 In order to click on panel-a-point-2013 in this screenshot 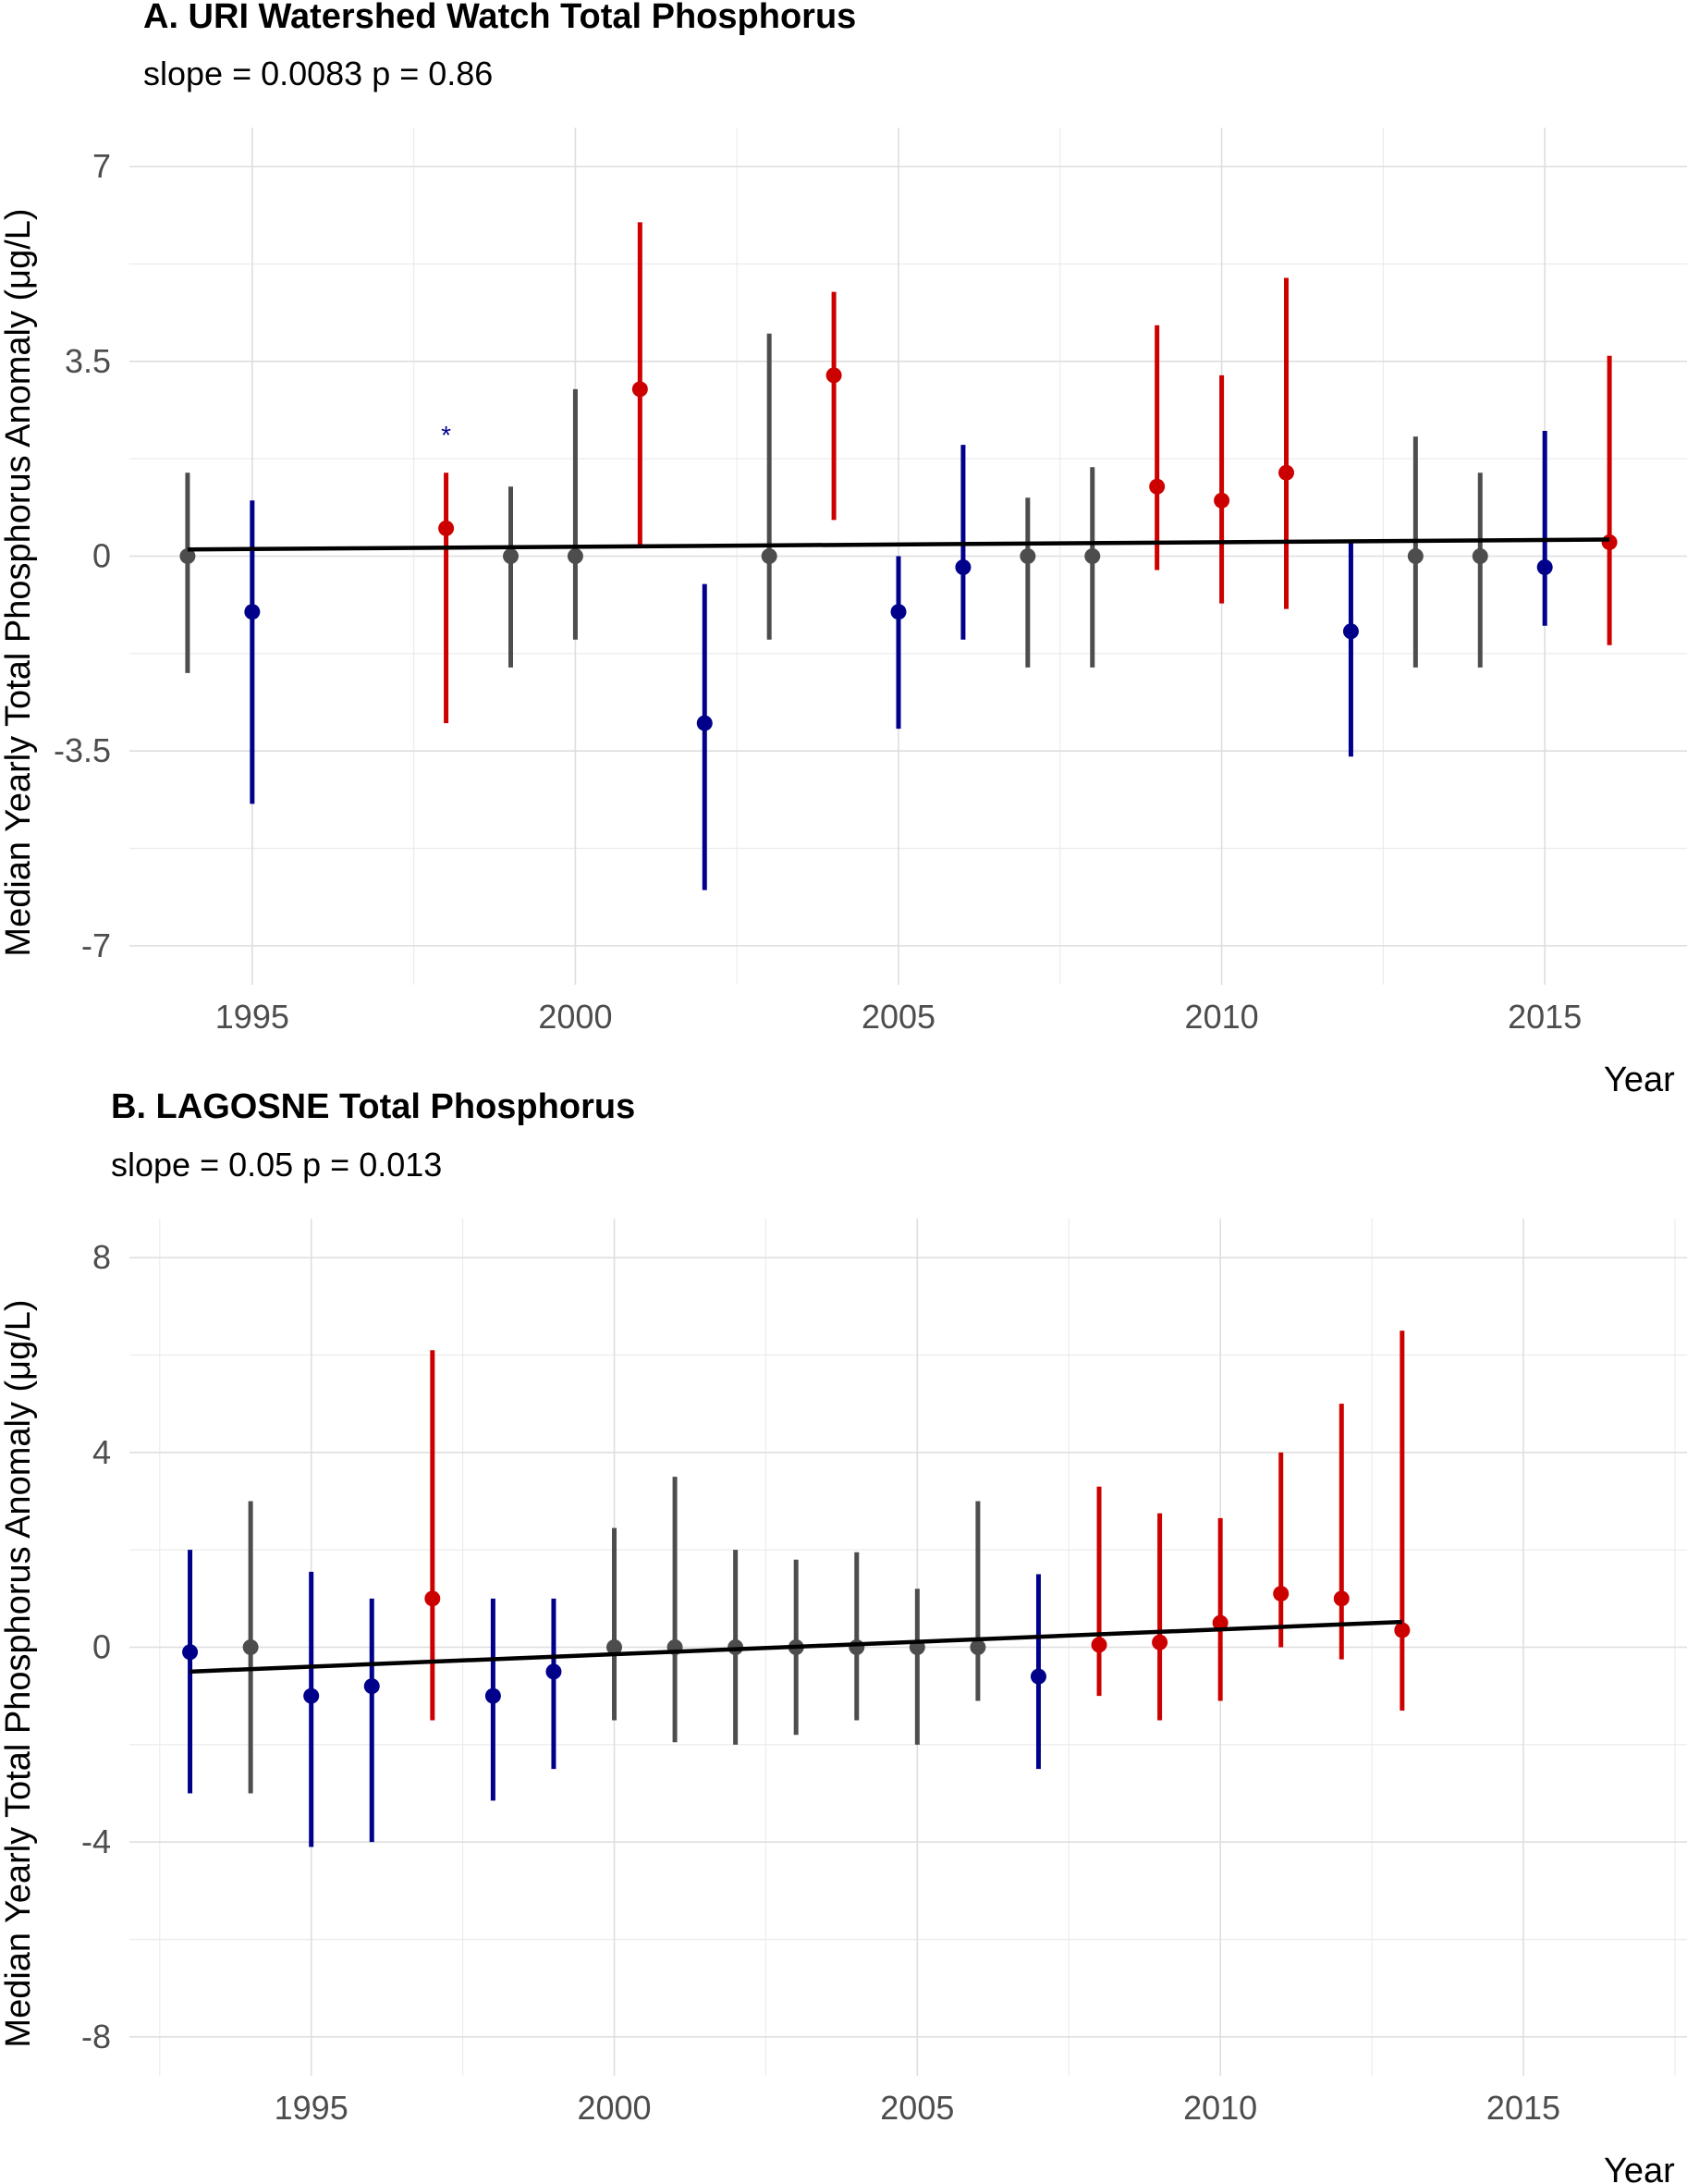, I will do `click(1415, 556)`.